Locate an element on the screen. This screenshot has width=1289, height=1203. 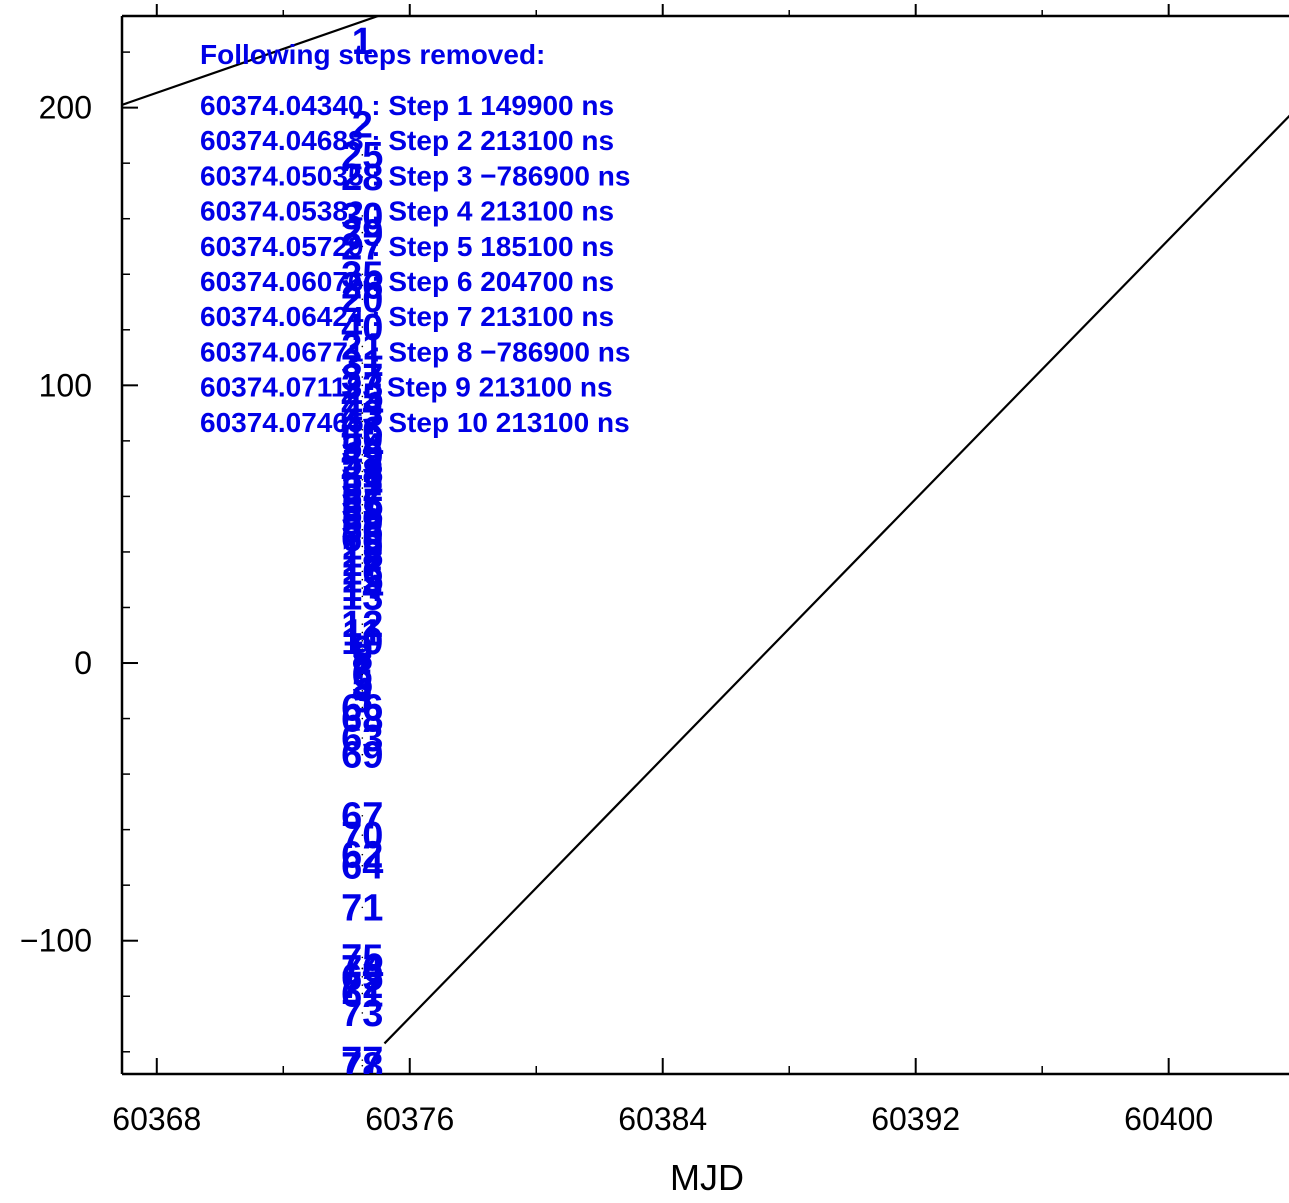
point-label: 62 is located at coordinates (362, 856).